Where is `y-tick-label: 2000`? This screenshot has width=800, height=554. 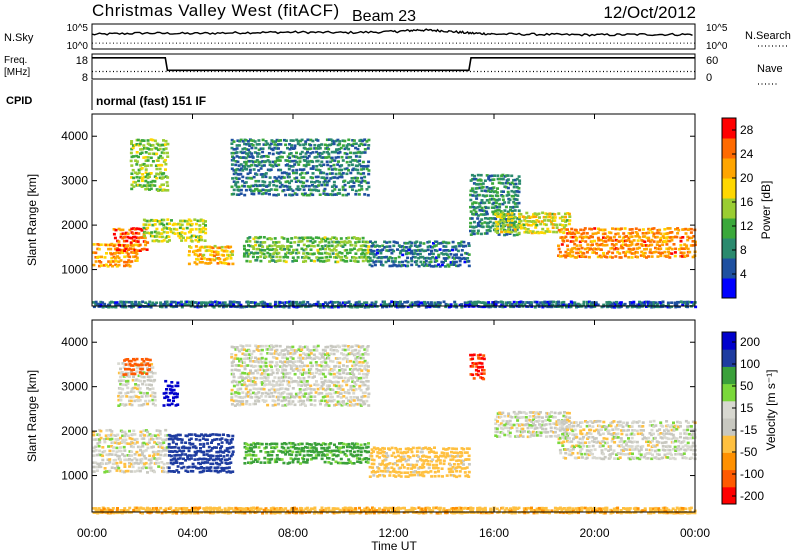
y-tick-label: 2000 is located at coordinates (74, 225).